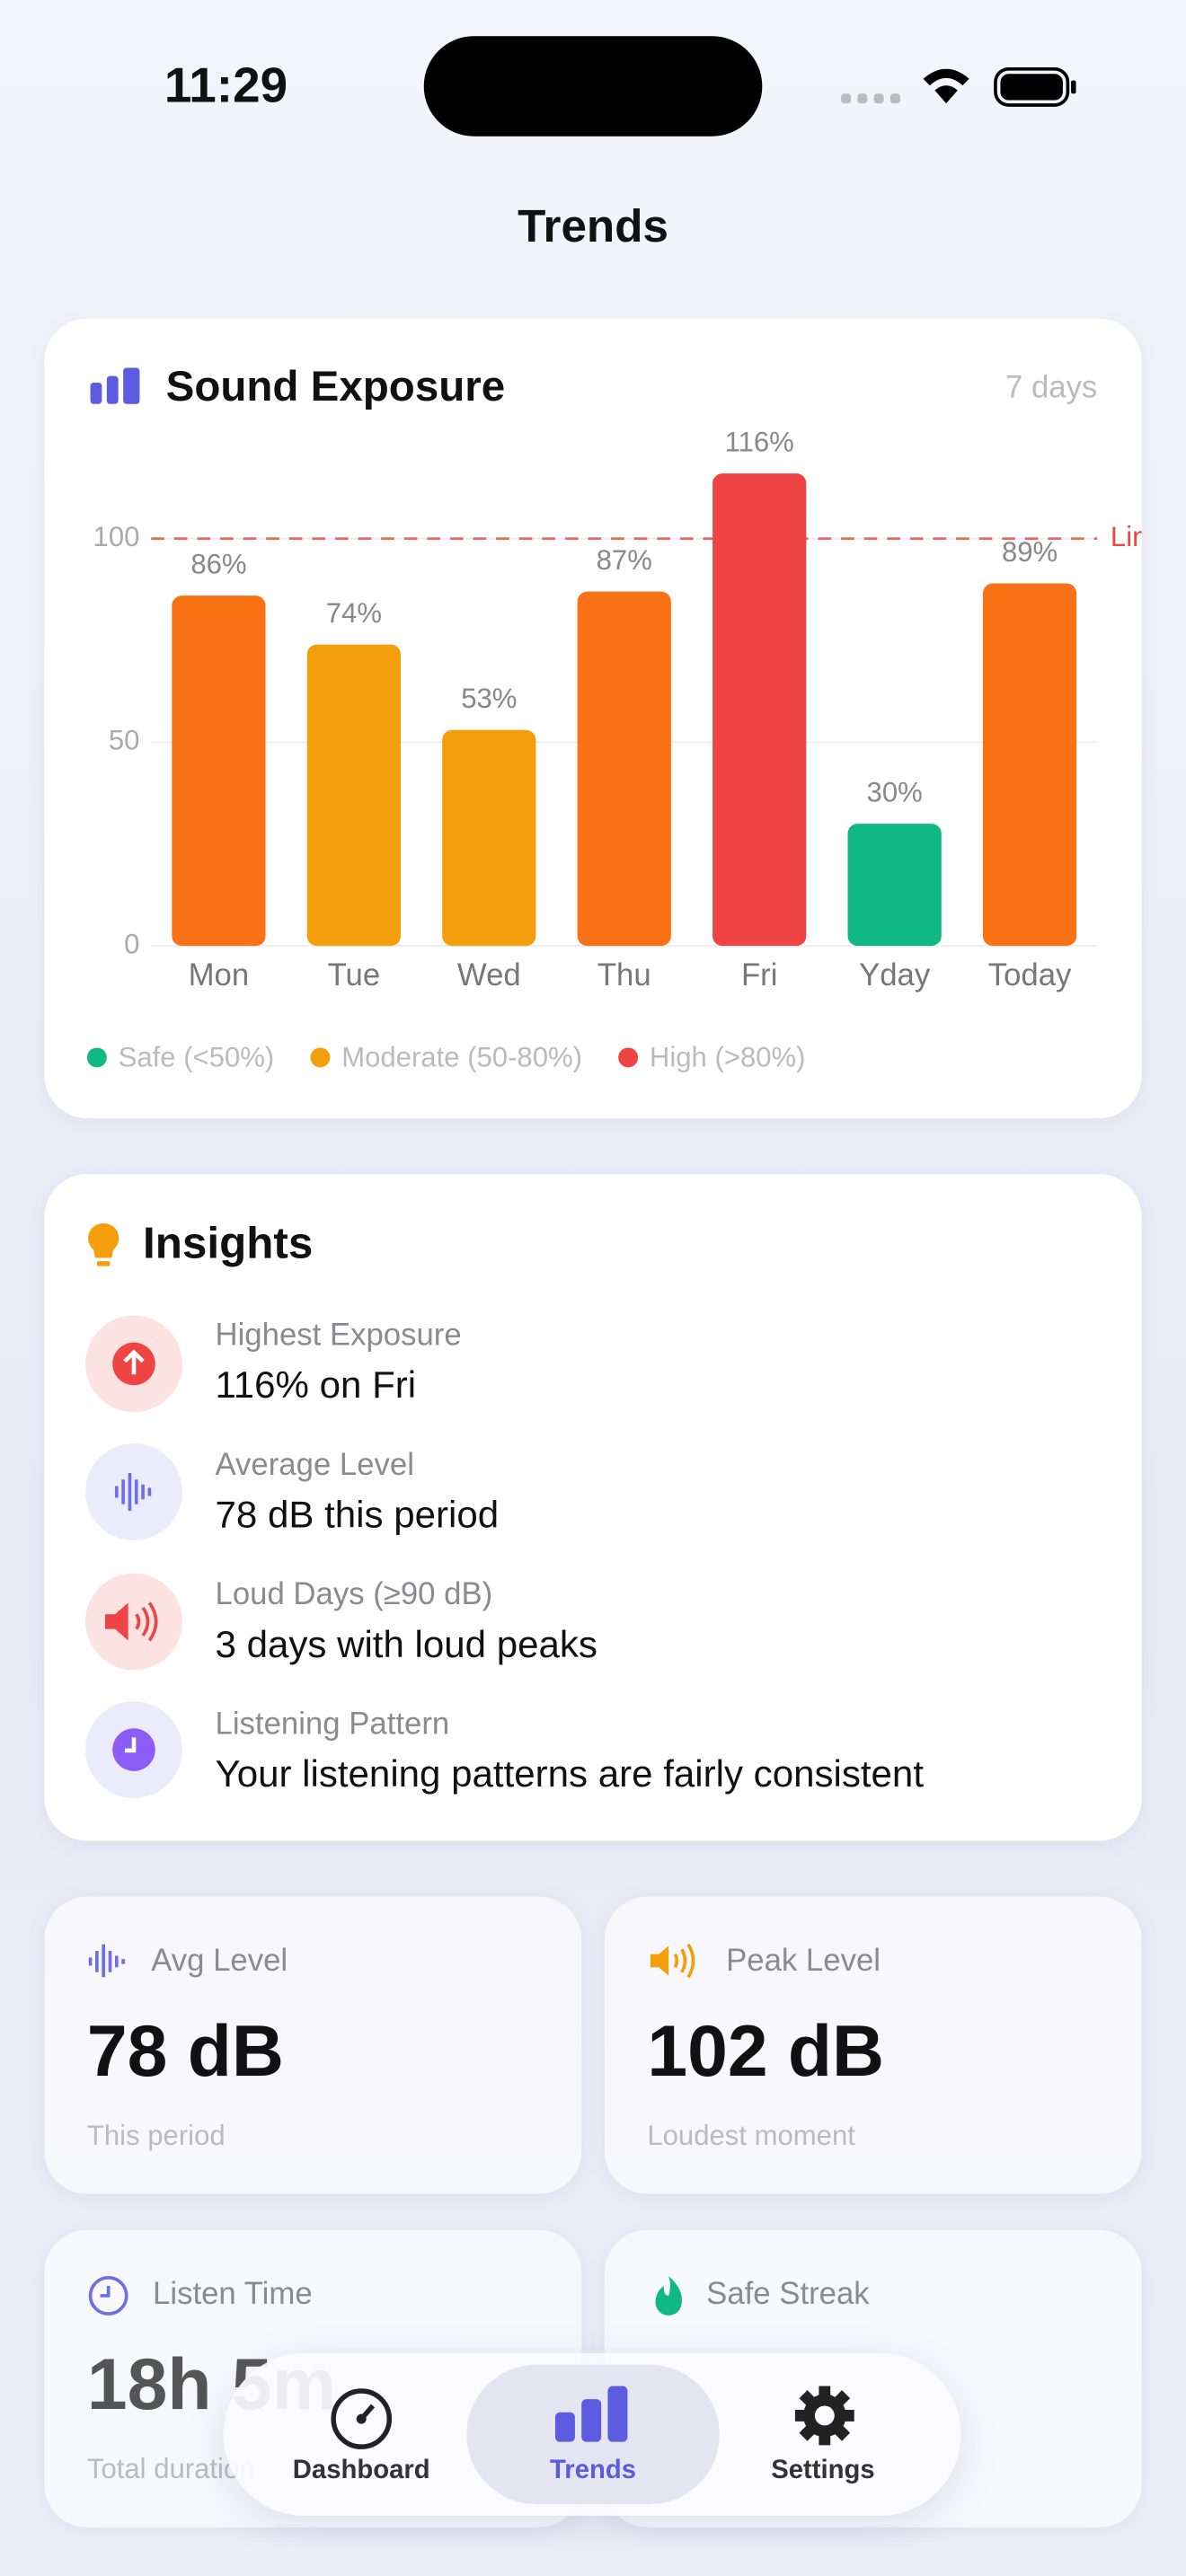  What do you see at coordinates (361, 2471) in the screenshot?
I see `tab-label: Dashboard` at bounding box center [361, 2471].